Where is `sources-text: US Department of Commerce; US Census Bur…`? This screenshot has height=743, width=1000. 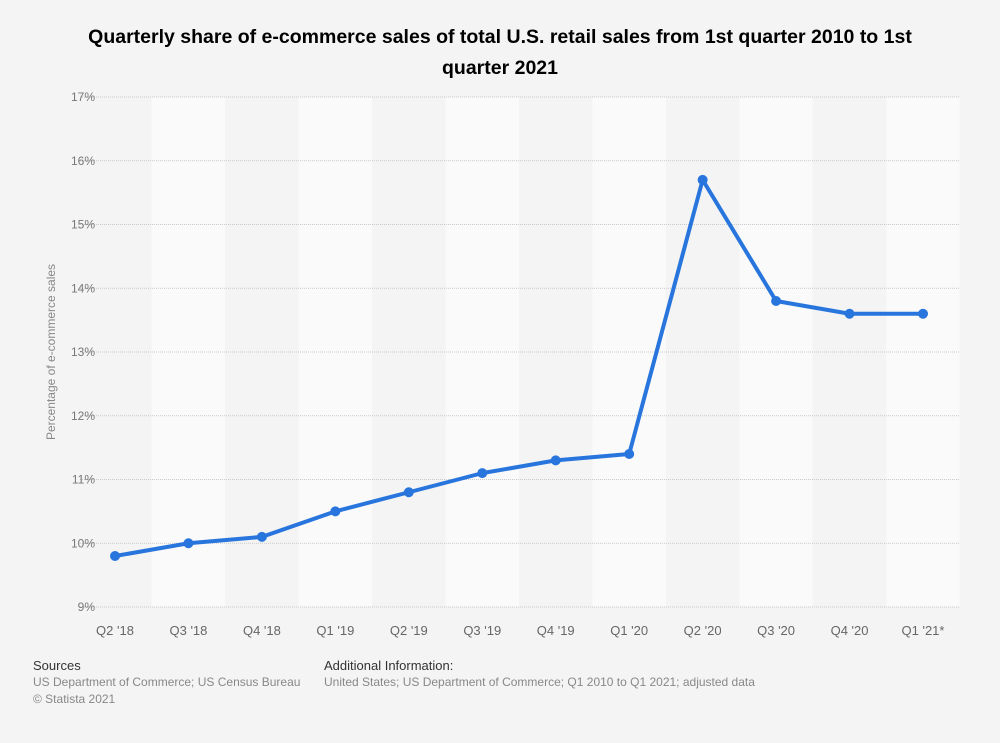
sources-text: US Department of Commerce; US Census Bur… is located at coordinates (167, 682).